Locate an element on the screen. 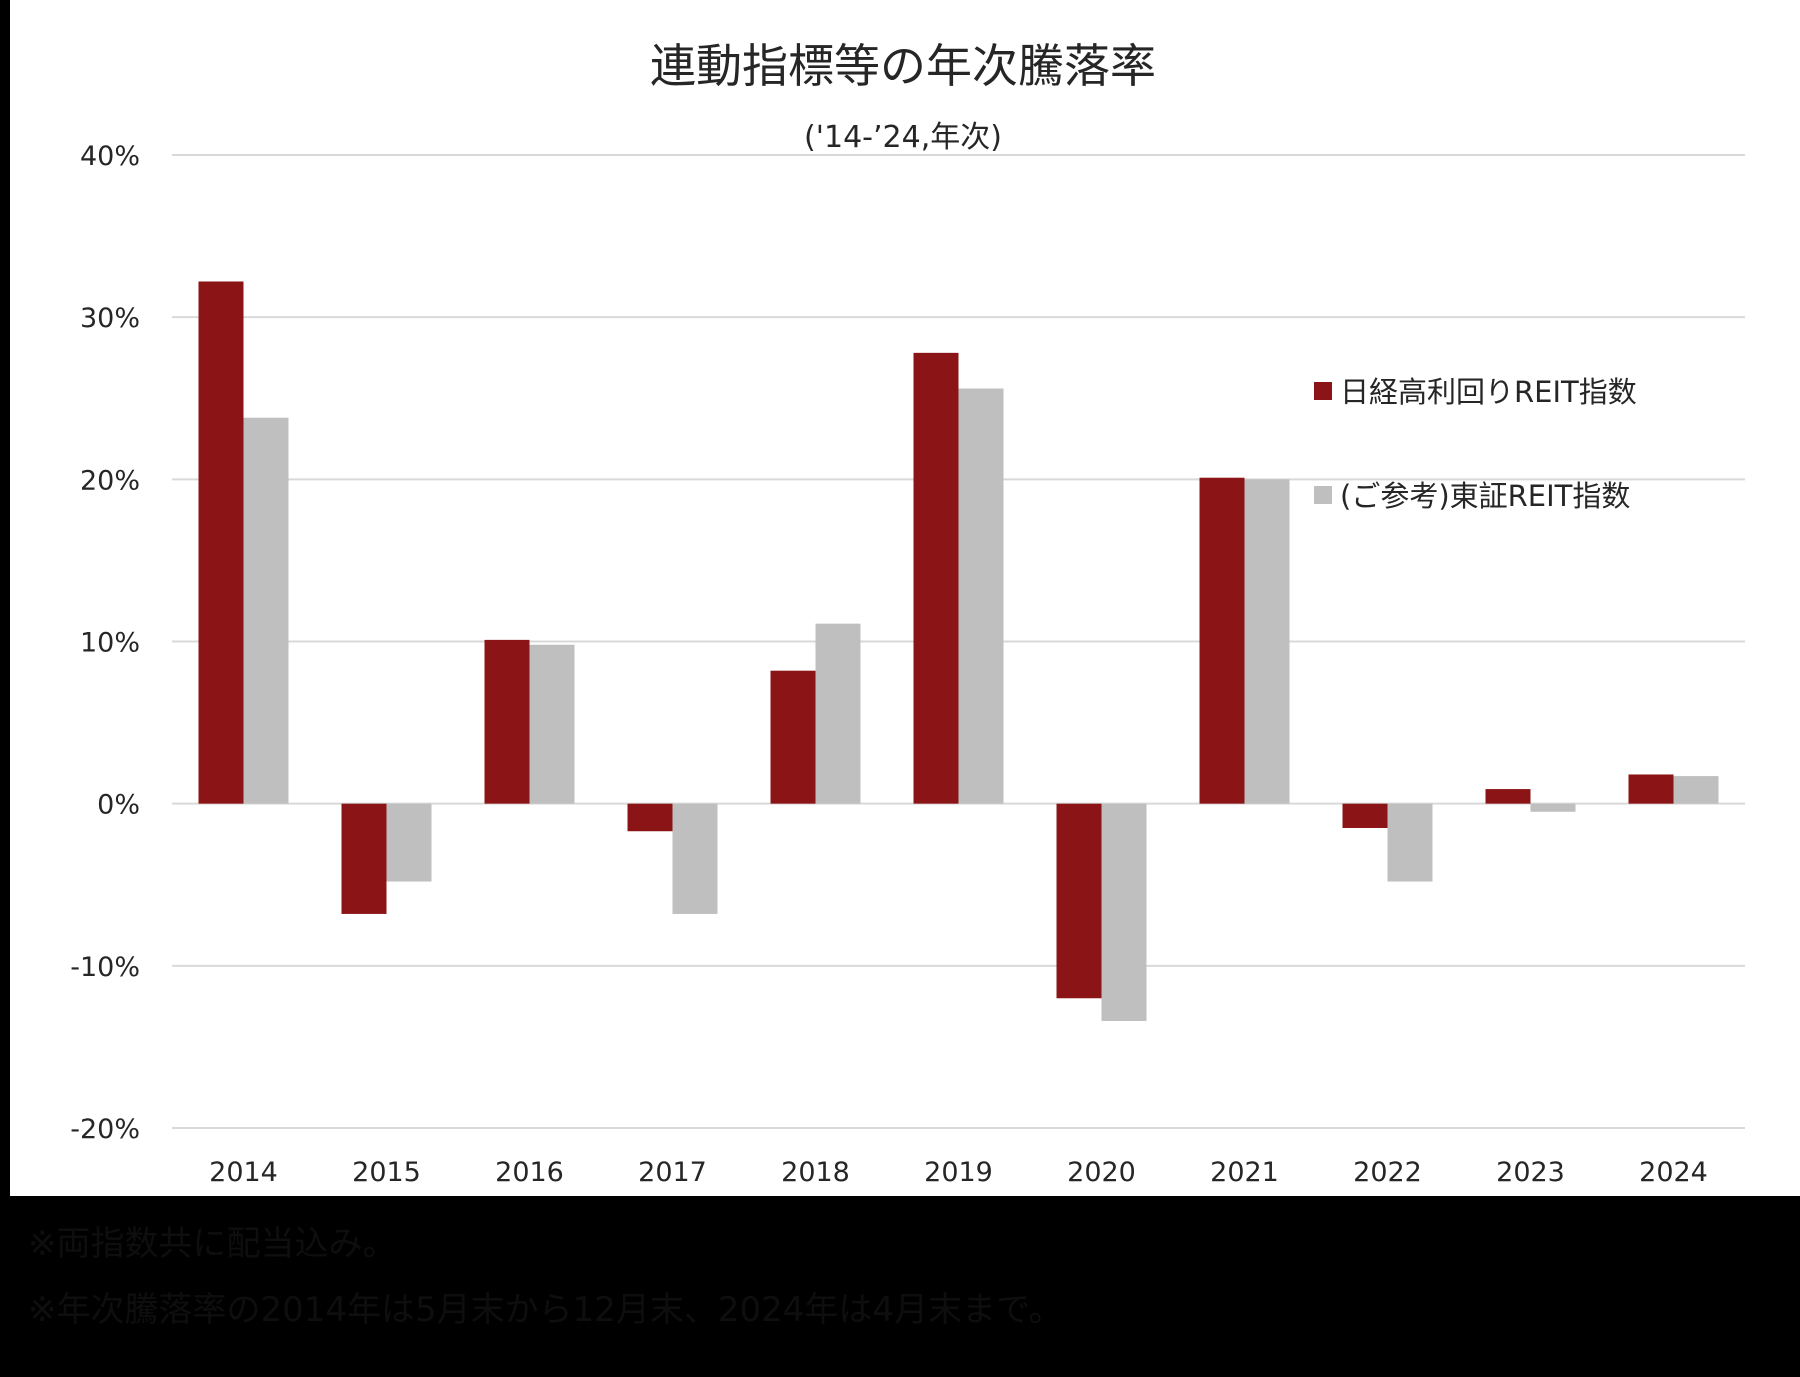 The image size is (1800, 1377). y-tick-label: 20% is located at coordinates (110, 480).